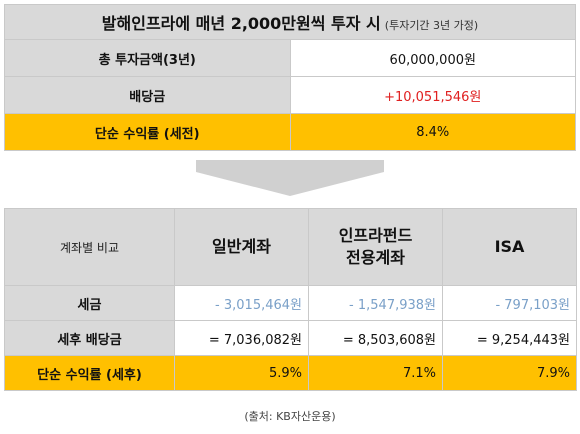 Image resolution: width=580 pixels, height=434 pixels. Describe the element at coordinates (375, 235) in the screenshot. I see `column-header-line: 인프라펀드` at that location.